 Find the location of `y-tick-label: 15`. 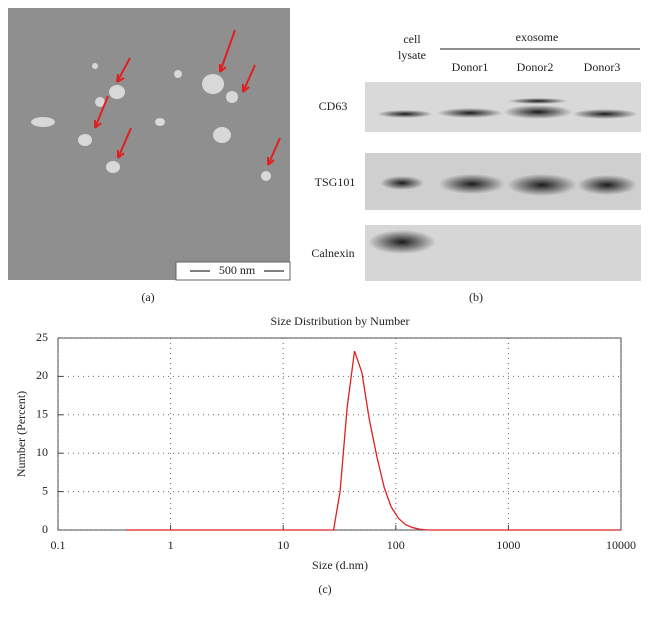

y-tick-label: 15 is located at coordinates (42, 414).